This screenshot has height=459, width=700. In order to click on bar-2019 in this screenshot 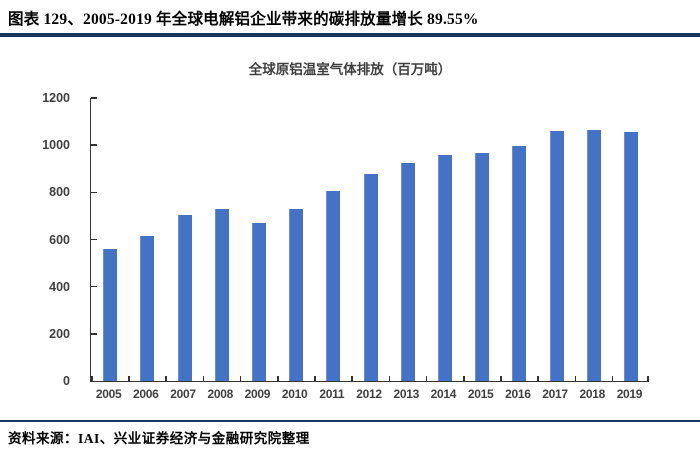, I will do `click(630, 256)`.